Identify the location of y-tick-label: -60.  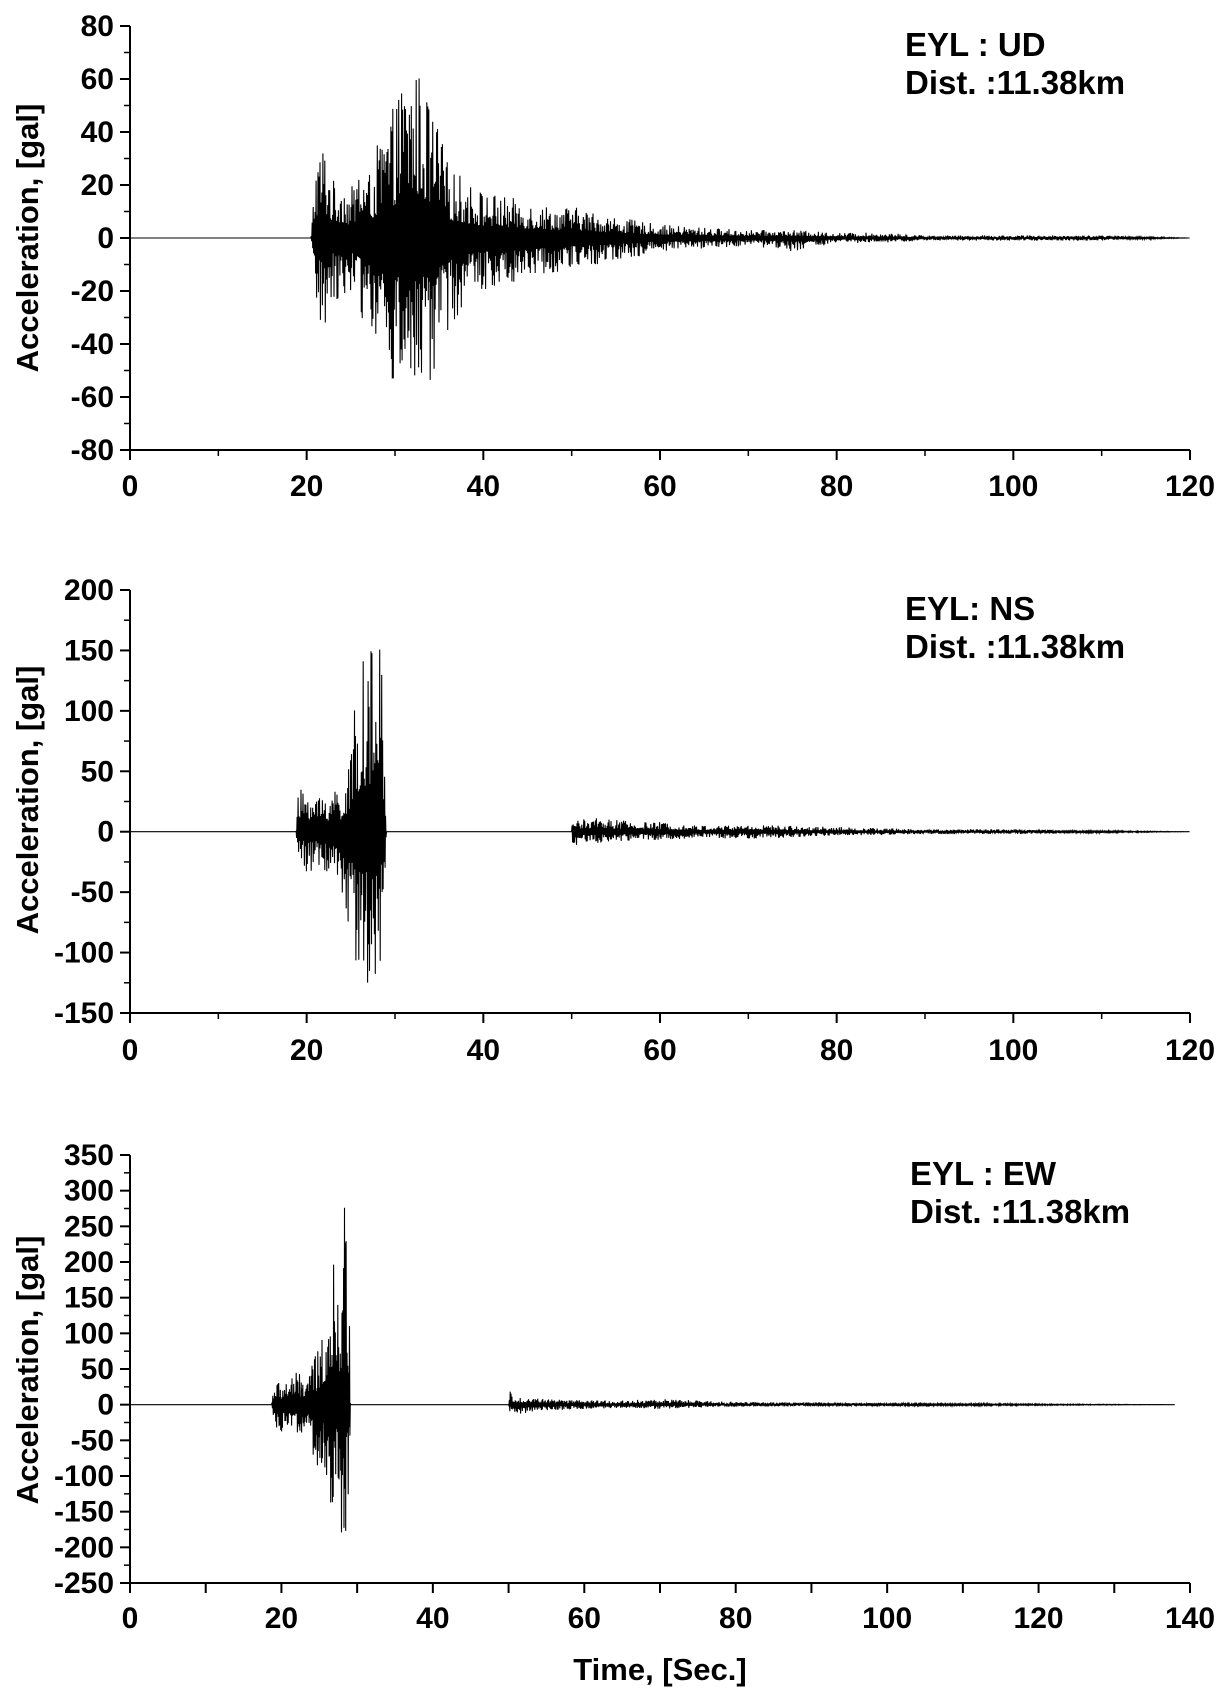
(92, 397).